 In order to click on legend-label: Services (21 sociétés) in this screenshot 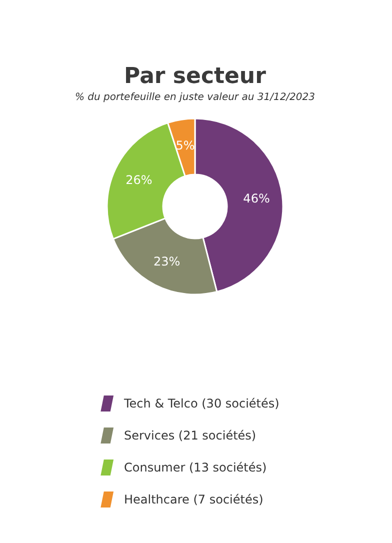, I will do `click(190, 435)`.